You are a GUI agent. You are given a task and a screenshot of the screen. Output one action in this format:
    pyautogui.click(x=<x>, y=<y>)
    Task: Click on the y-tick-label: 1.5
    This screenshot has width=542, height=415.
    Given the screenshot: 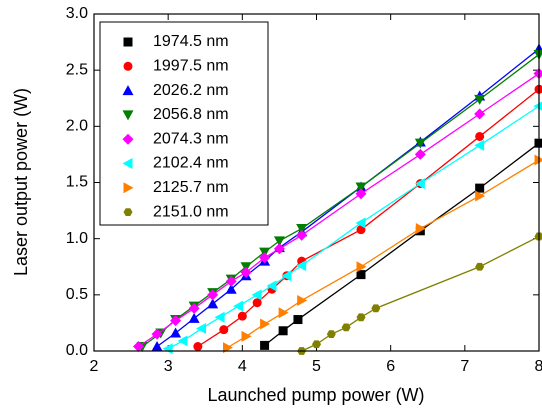 What is the action you would take?
    pyautogui.click(x=77, y=182)
    